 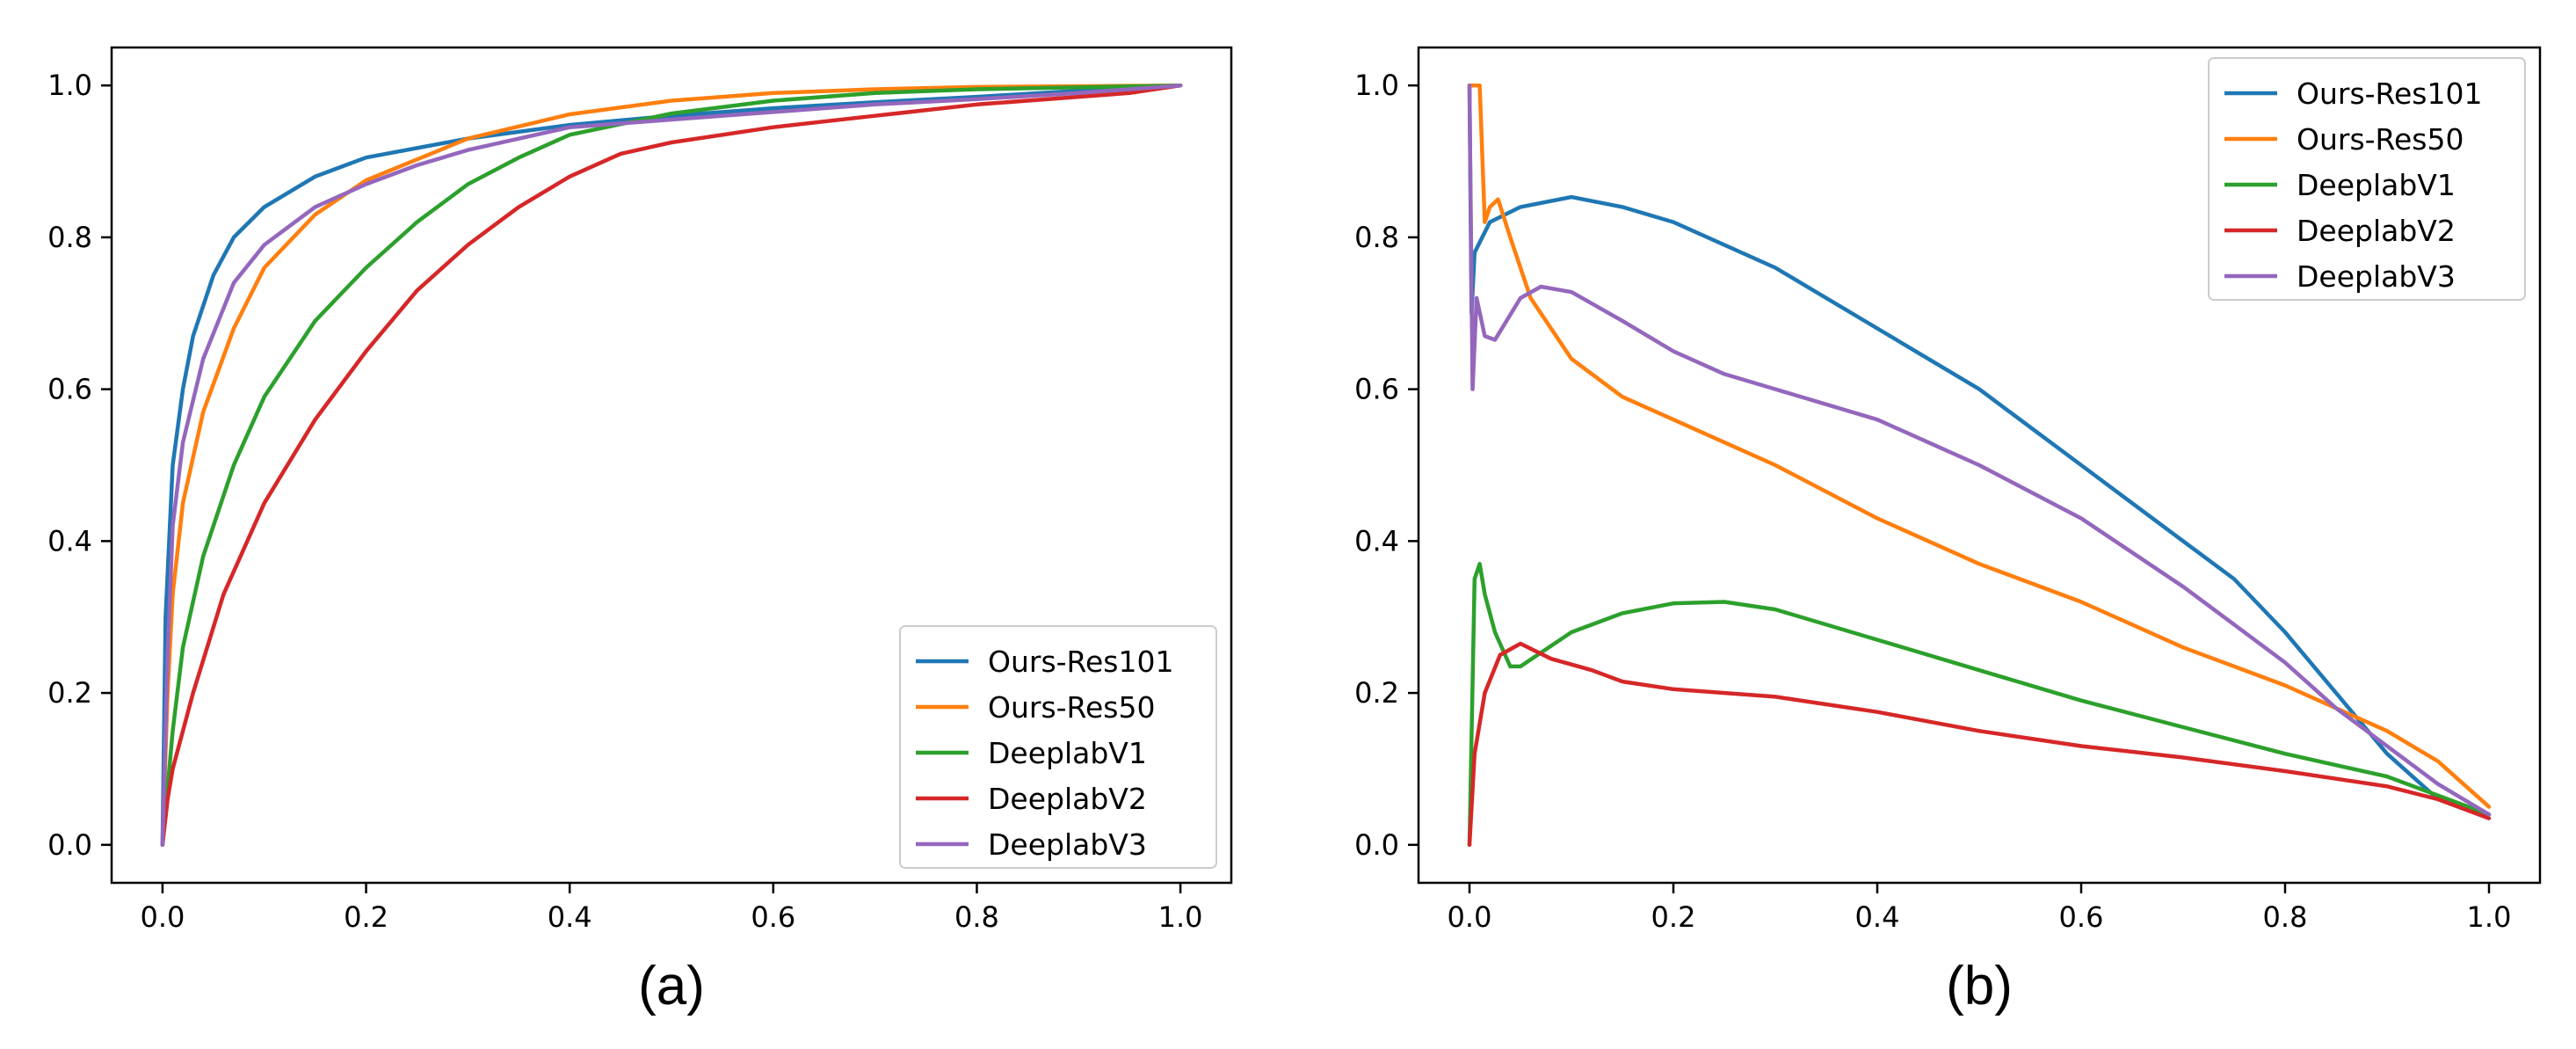 I want to click on panel-caption: (a), so click(x=671, y=986).